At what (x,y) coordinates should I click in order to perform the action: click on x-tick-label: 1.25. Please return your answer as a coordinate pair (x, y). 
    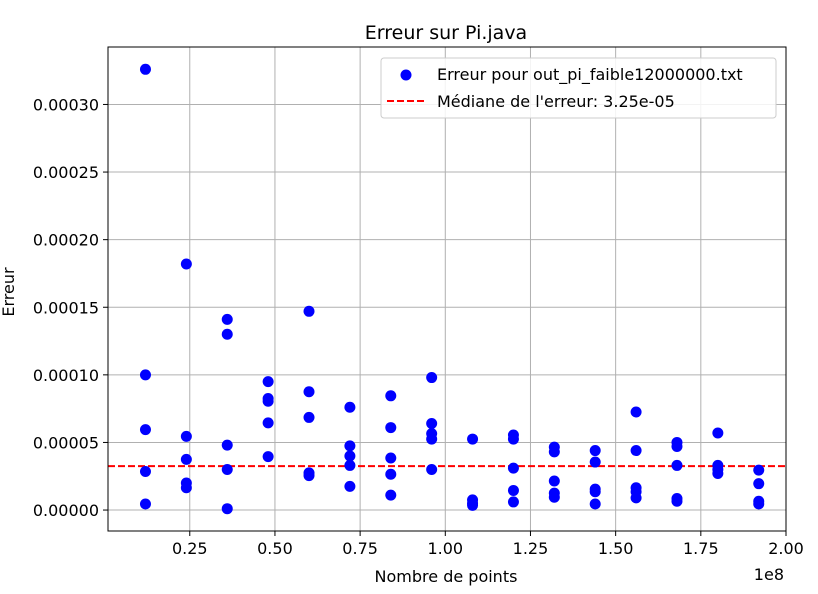
    Looking at the image, I should click on (531, 548).